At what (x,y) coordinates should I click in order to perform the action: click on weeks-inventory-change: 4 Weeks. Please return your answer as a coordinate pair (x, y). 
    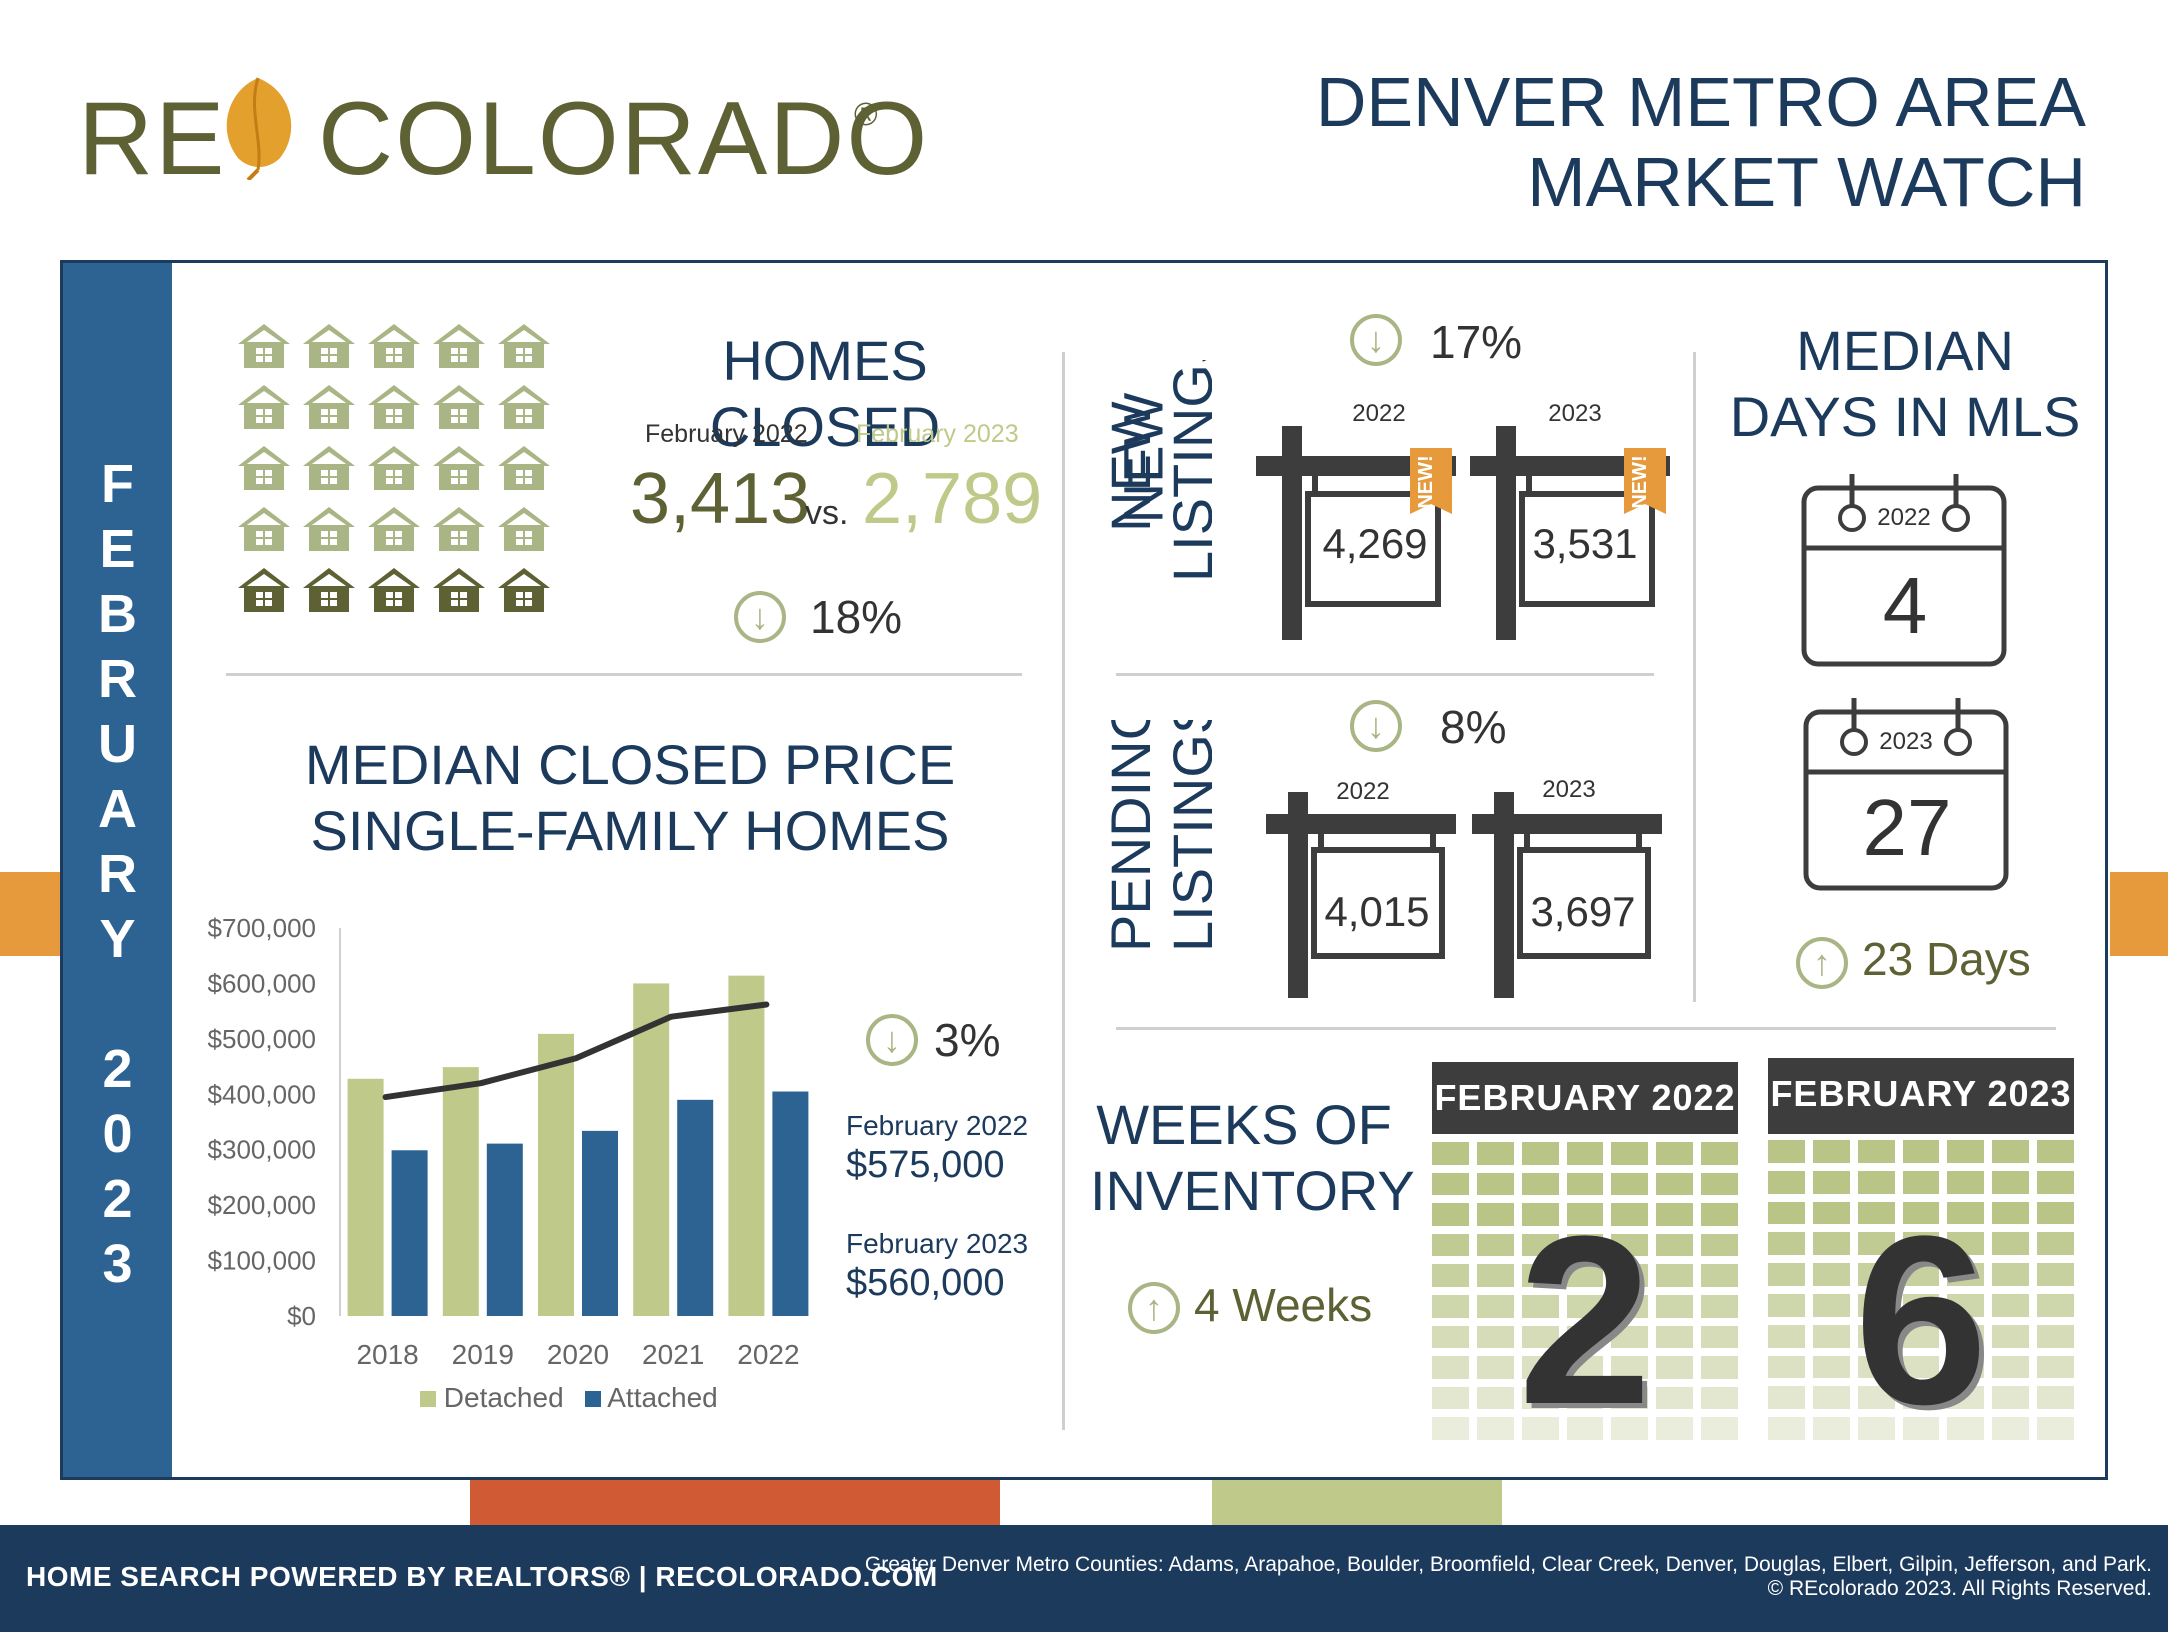
    Looking at the image, I should click on (1283, 1305).